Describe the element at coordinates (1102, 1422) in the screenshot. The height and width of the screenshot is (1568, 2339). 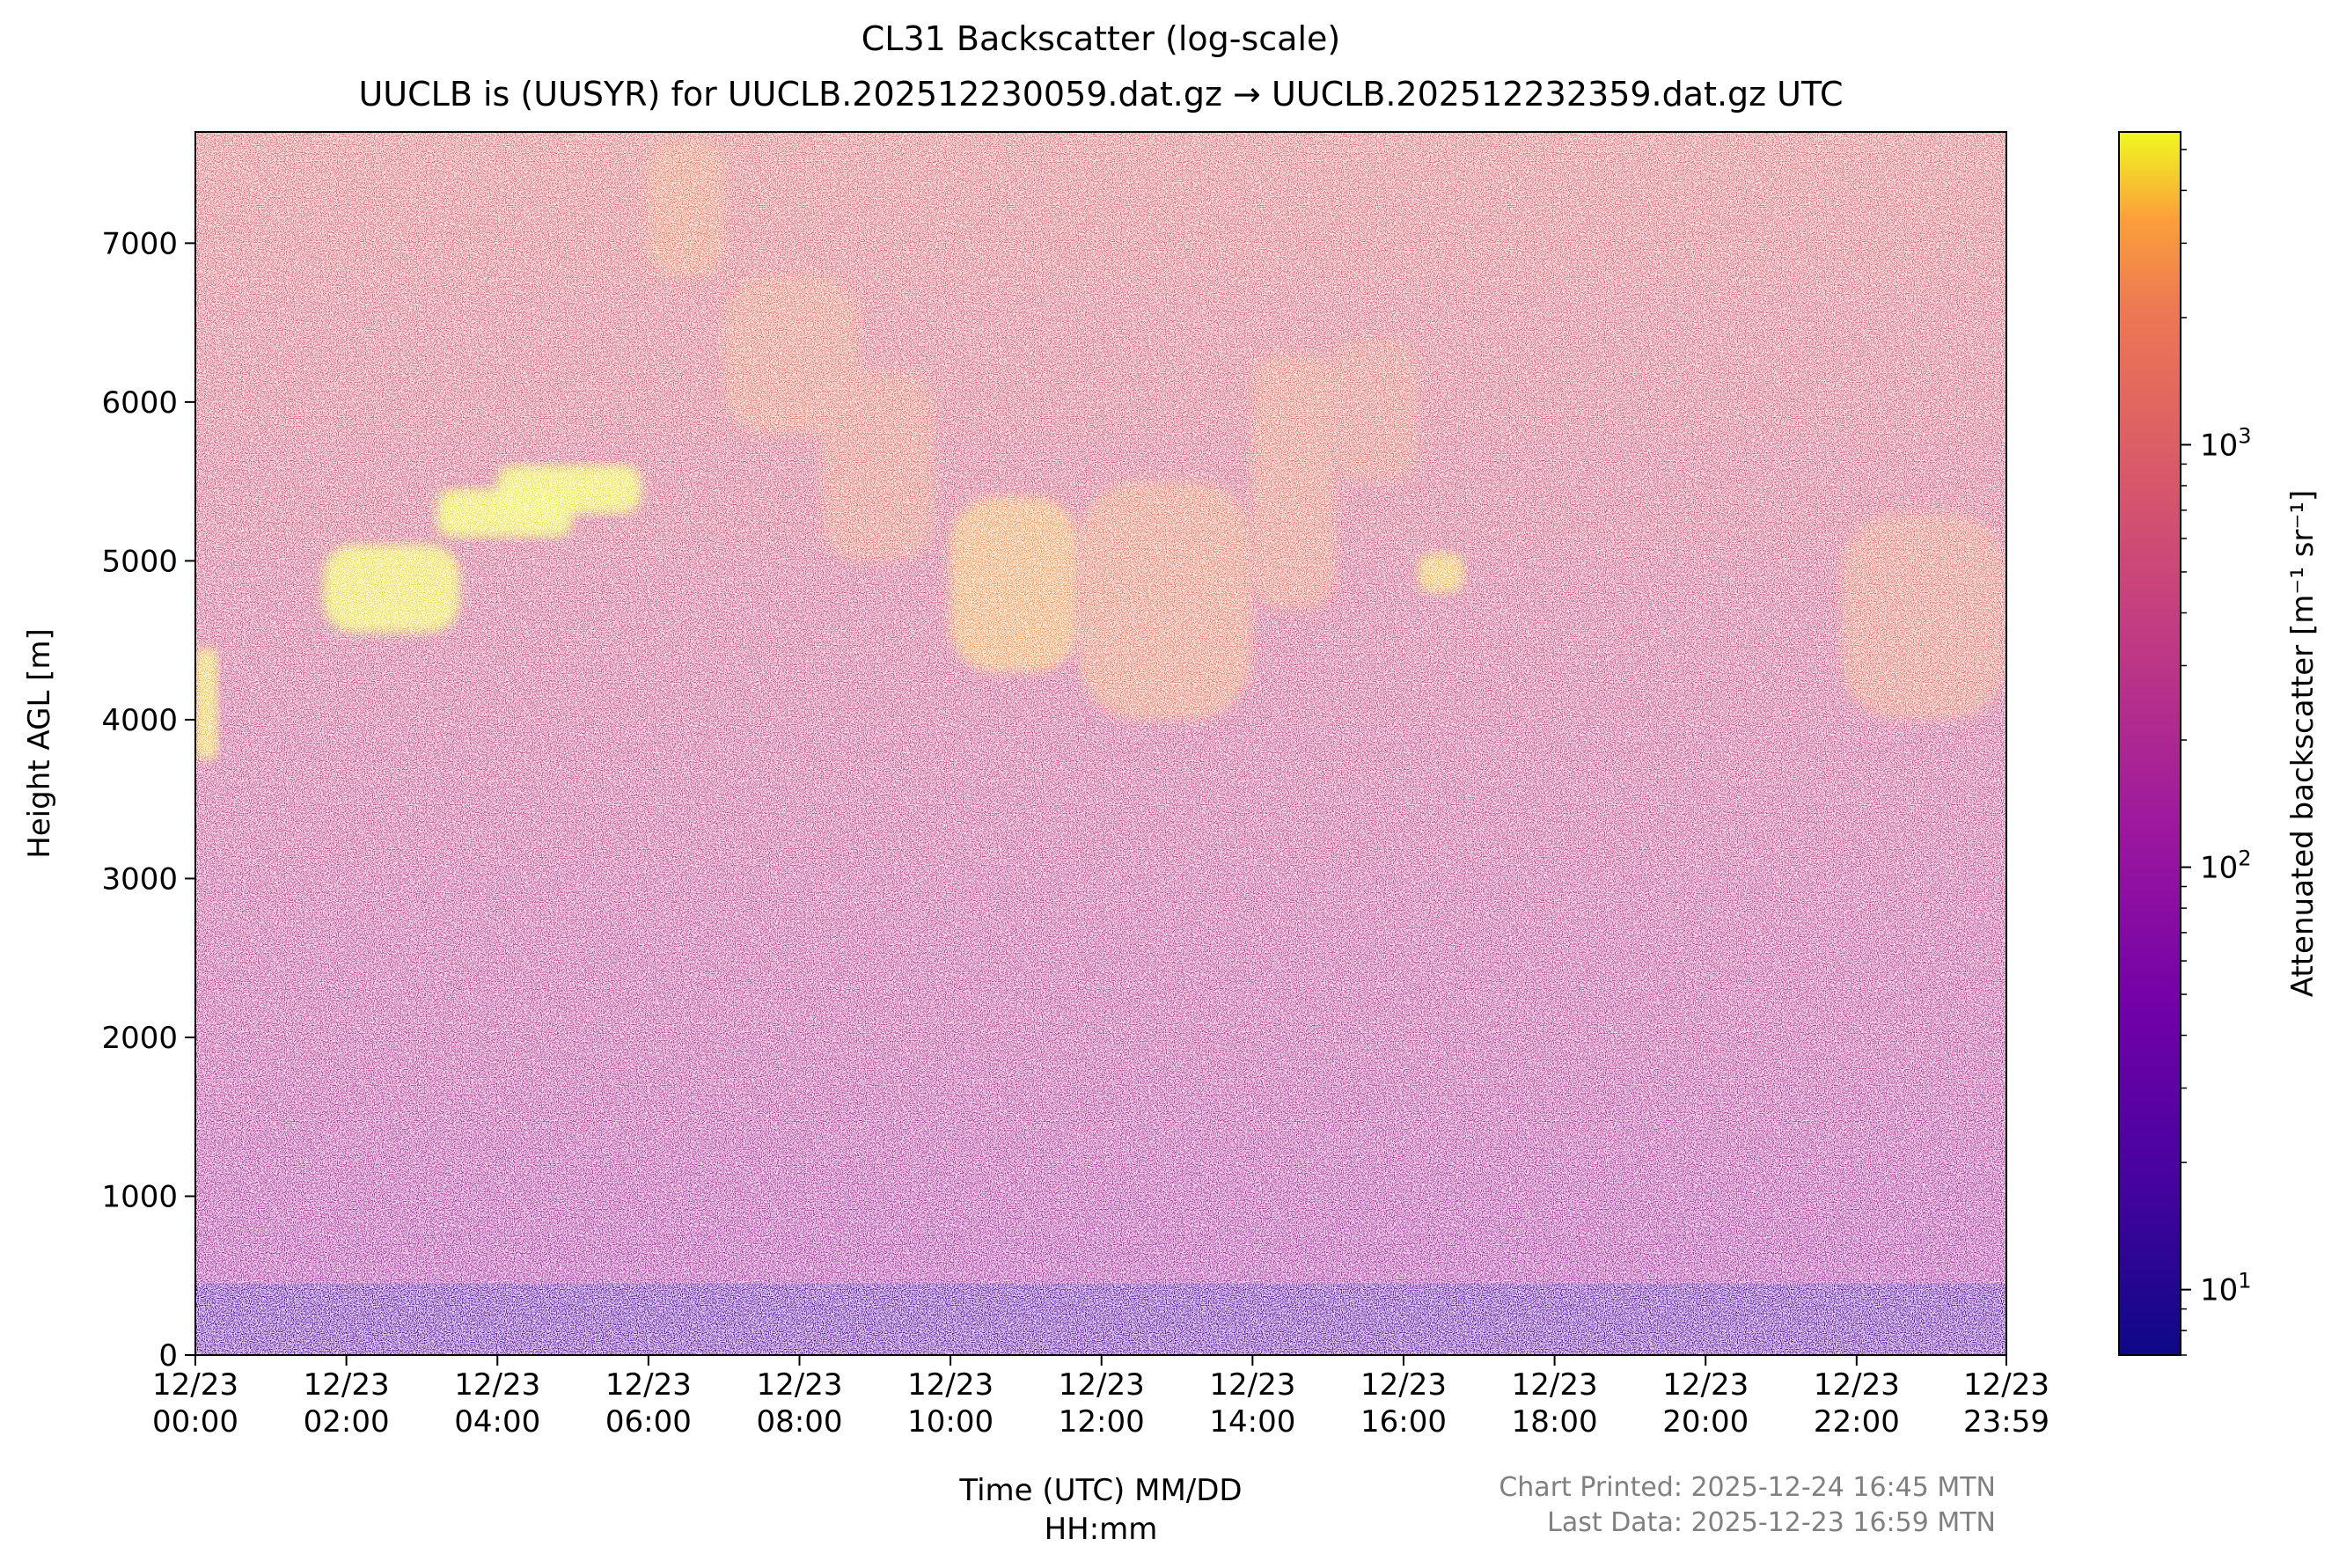
I see `x-tick-time: 12:00` at that location.